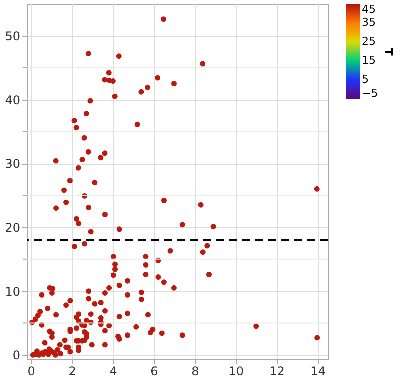  What do you see at coordinates (32, 371) in the screenshot?
I see `x-tick-label: 0` at bounding box center [32, 371].